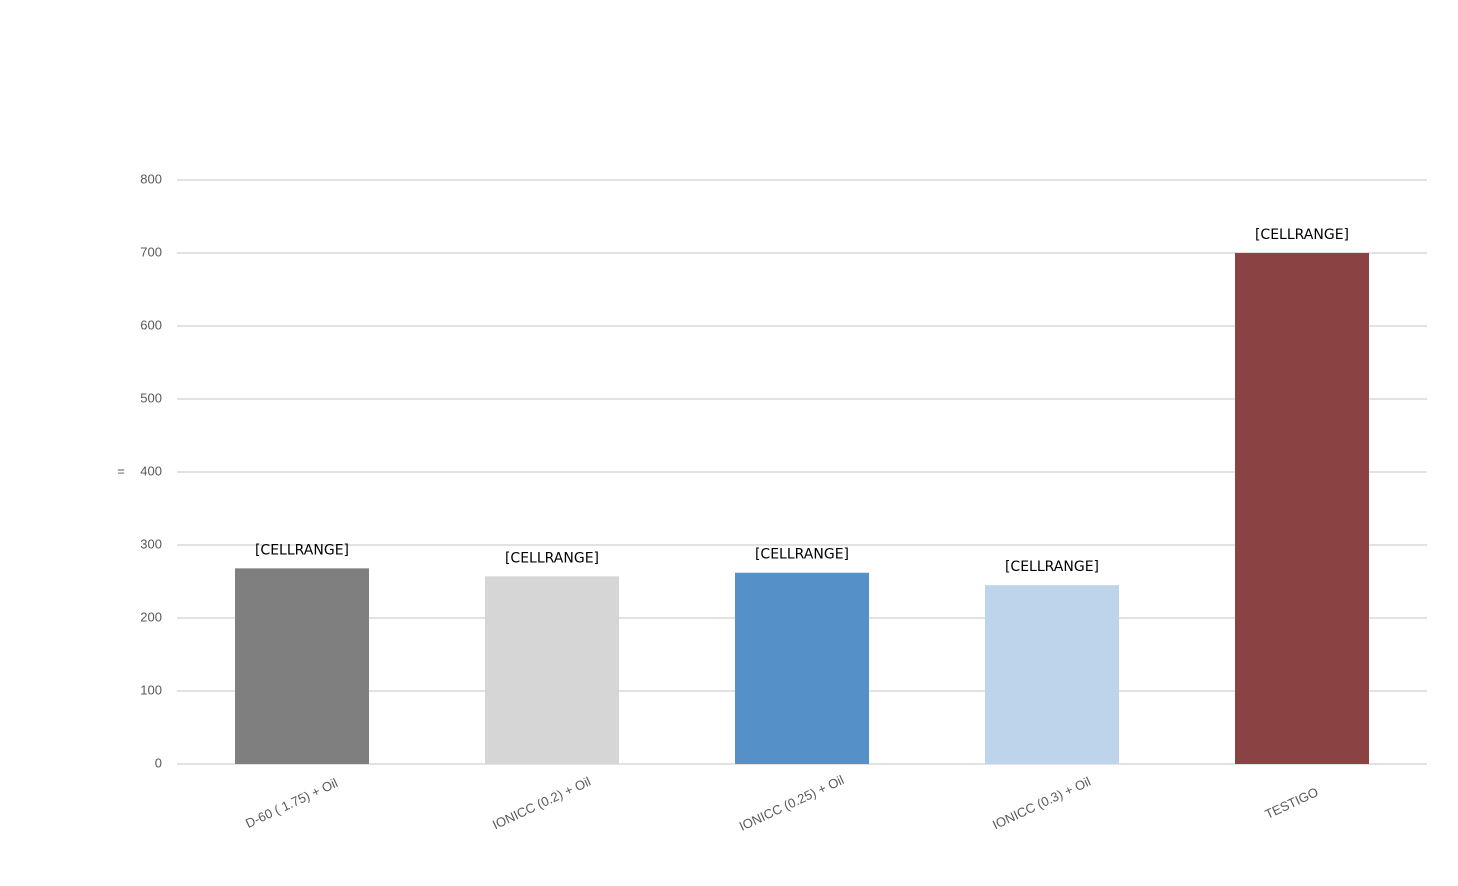 The height and width of the screenshot is (886, 1458). I want to click on y-axis-label: =, so click(121, 470).